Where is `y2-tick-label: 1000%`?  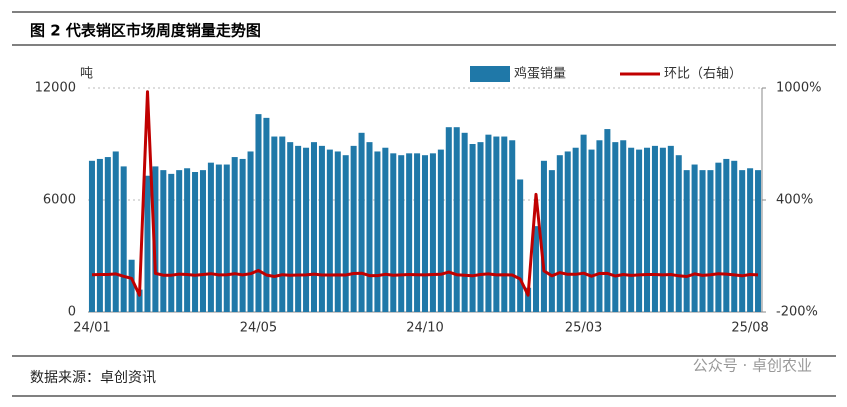
y2-tick-label: 1000% is located at coordinates (798, 88).